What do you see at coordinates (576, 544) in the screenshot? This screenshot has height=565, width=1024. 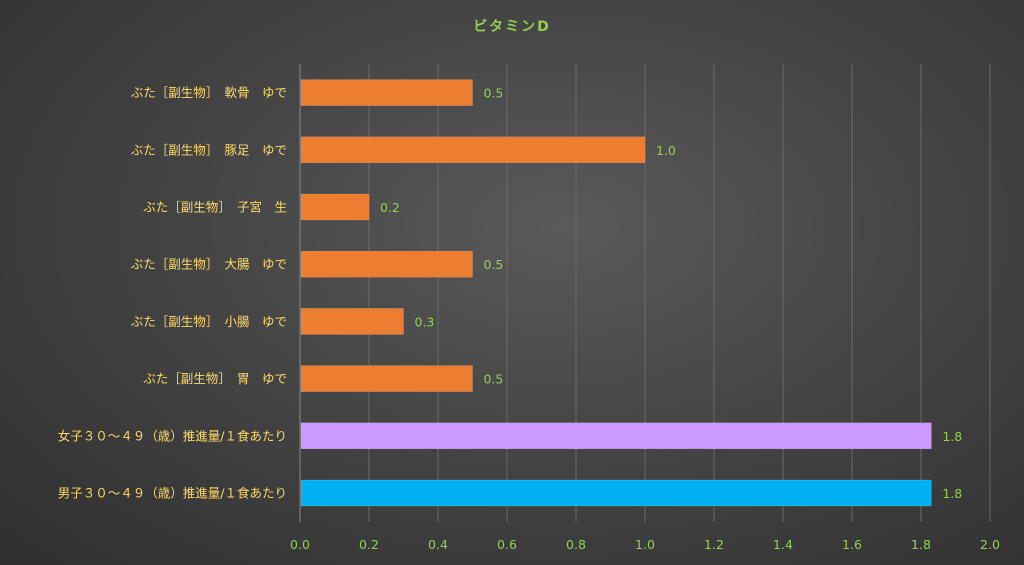 I see `x-tick-label: 0.8` at bounding box center [576, 544].